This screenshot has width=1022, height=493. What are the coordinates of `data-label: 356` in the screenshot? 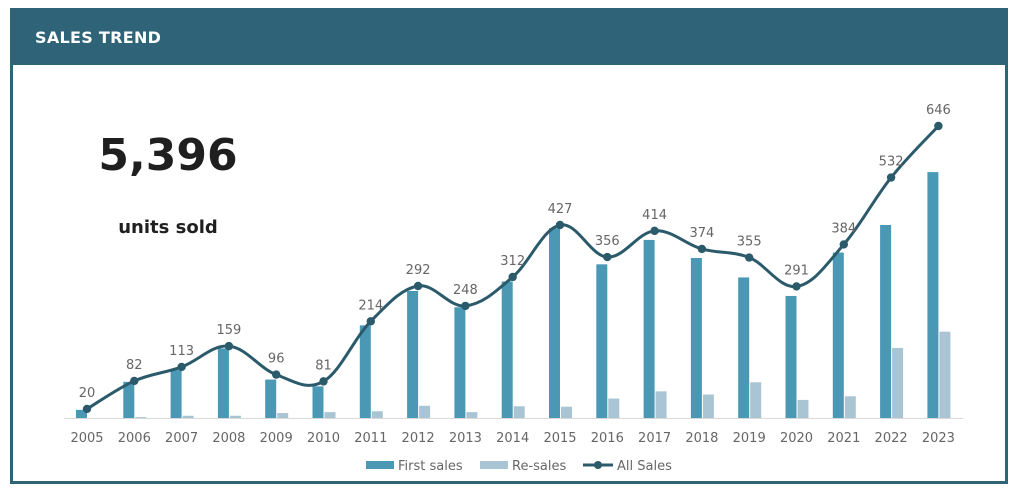 It's located at (607, 241).